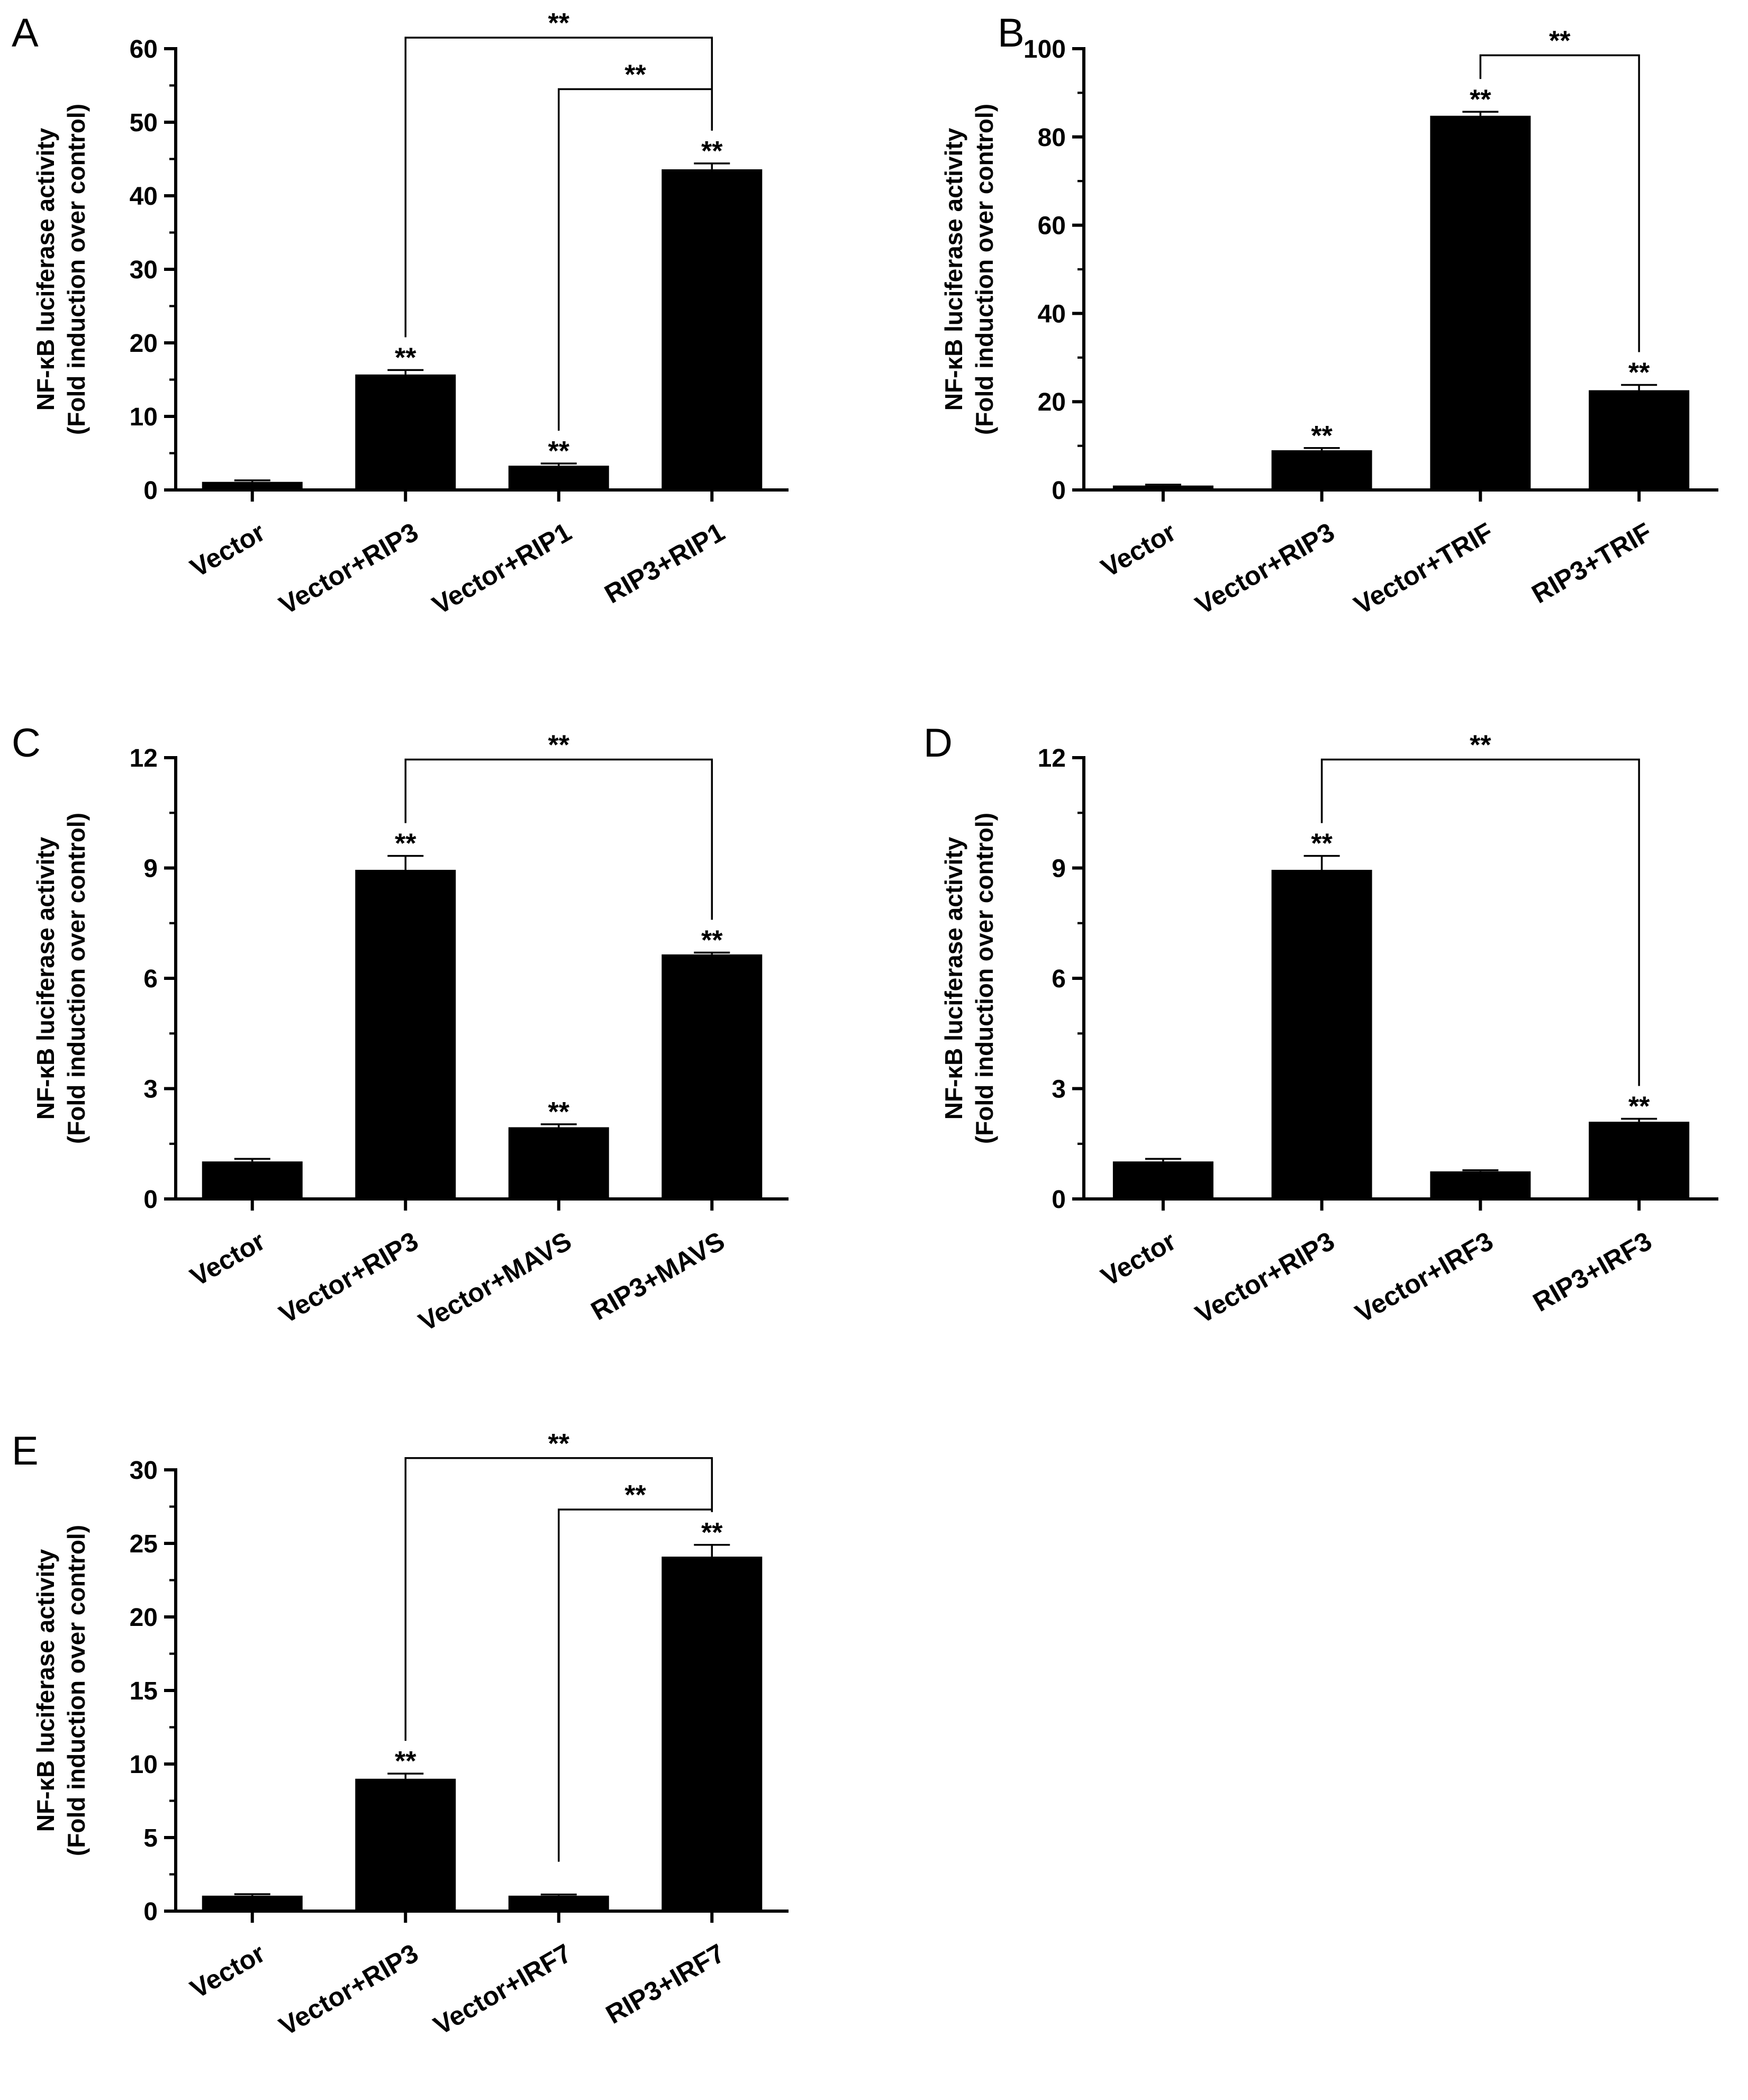 Image resolution: width=1748 pixels, height=2100 pixels. I want to click on panel-d-significance-label: **, so click(1639, 1106).